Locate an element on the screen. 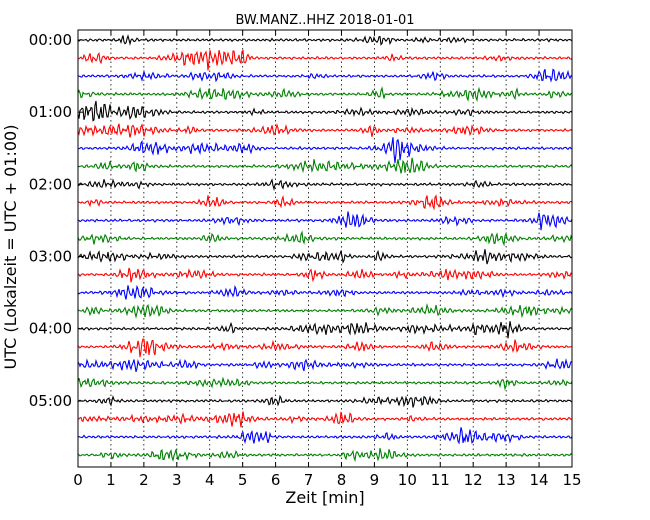 The width and height of the screenshot is (650, 520). x-axis-label: Zeit [min] is located at coordinates (324, 497).